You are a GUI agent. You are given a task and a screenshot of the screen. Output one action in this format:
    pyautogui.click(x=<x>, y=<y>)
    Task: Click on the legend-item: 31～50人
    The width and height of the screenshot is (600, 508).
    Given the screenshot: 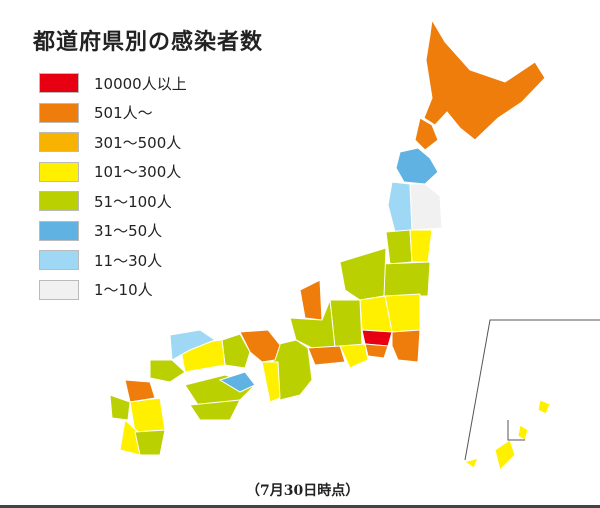 What is the action you would take?
    pyautogui.click(x=101, y=230)
    